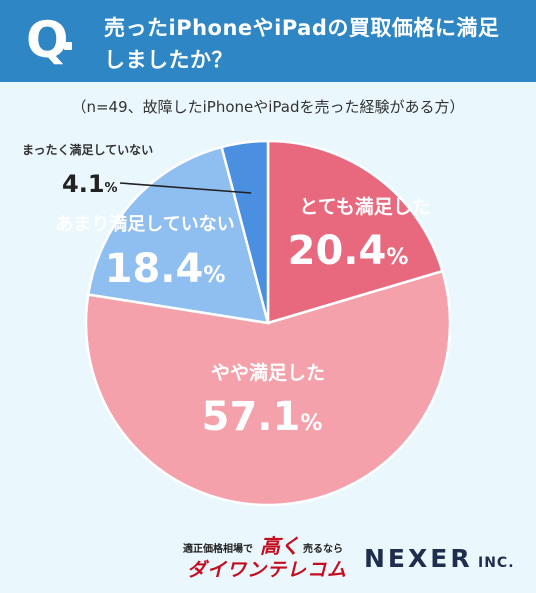  Describe the element at coordinates (418, 558) in the screenshot. I see `company-logo: NEXER` at that location.